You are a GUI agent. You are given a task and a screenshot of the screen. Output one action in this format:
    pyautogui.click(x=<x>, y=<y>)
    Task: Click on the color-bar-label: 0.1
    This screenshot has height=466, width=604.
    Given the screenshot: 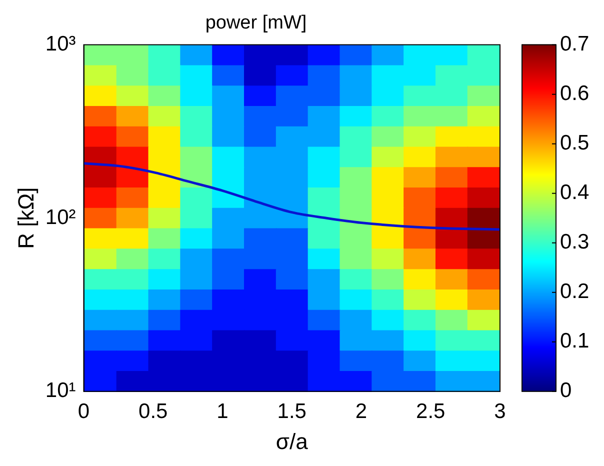 What is the action you would take?
    pyautogui.click(x=575, y=341)
    